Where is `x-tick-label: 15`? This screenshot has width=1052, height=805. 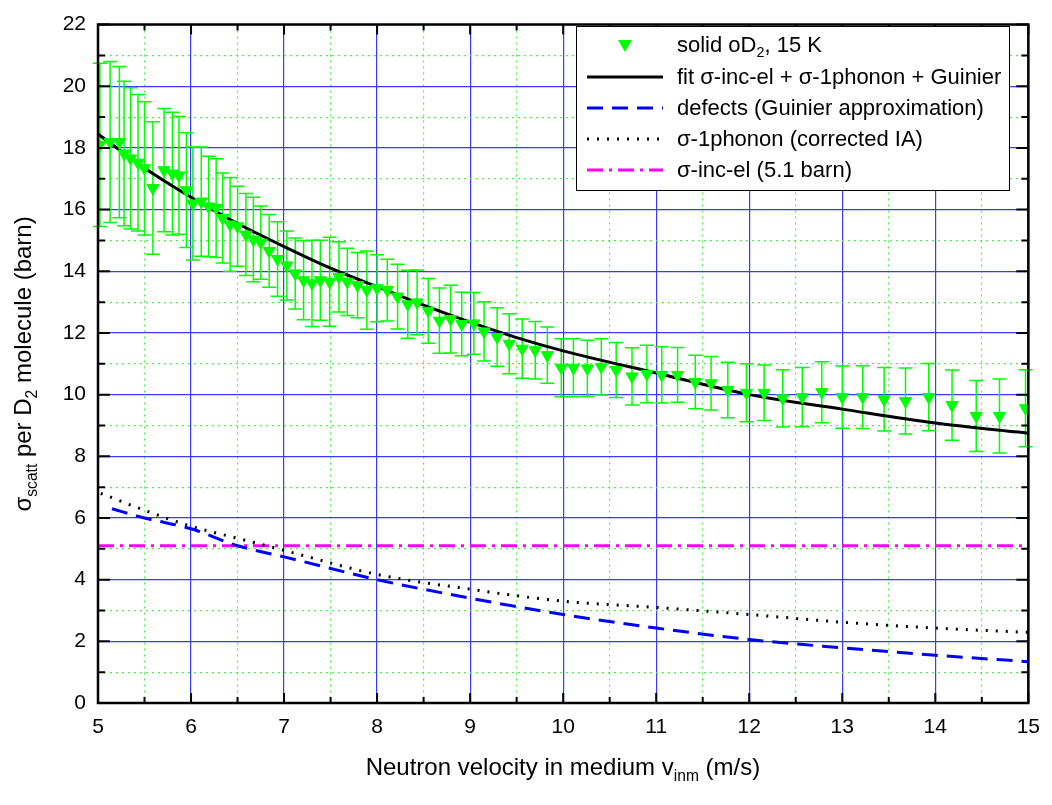
x-tick-label: 15 is located at coordinates (1028, 726).